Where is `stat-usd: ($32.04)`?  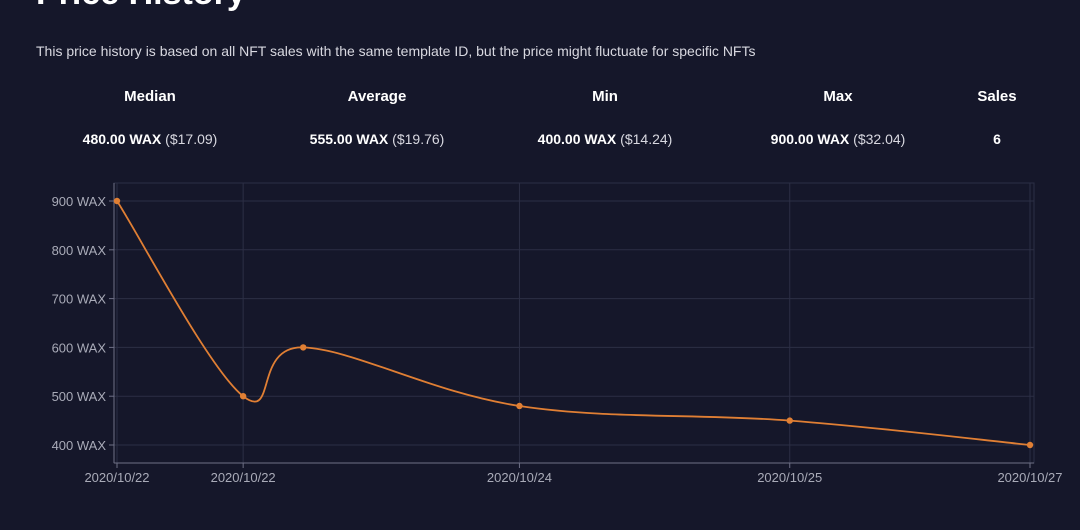
stat-usd: ($32.04) is located at coordinates (879, 139).